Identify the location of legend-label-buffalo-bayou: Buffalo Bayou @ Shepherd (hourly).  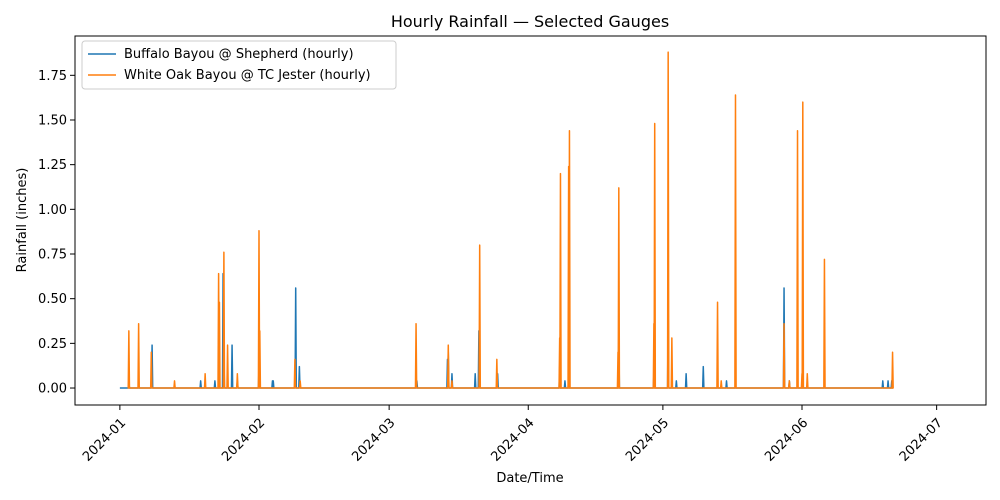
(239, 54).